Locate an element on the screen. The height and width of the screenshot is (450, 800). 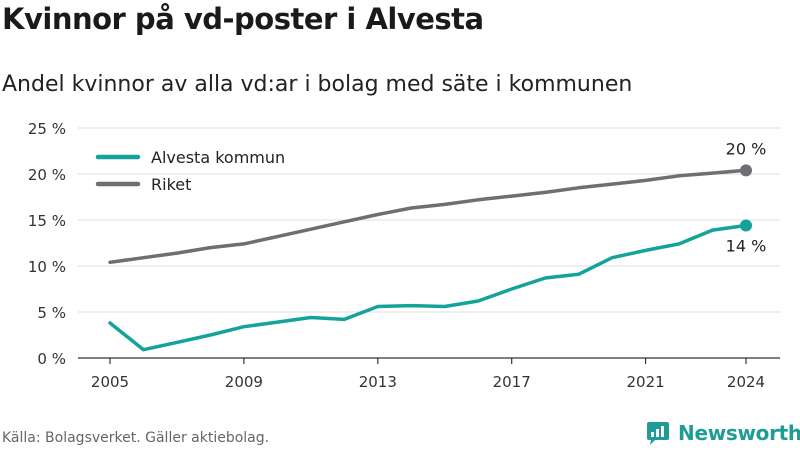
end-value-label-1: 20 % is located at coordinates (746, 148).